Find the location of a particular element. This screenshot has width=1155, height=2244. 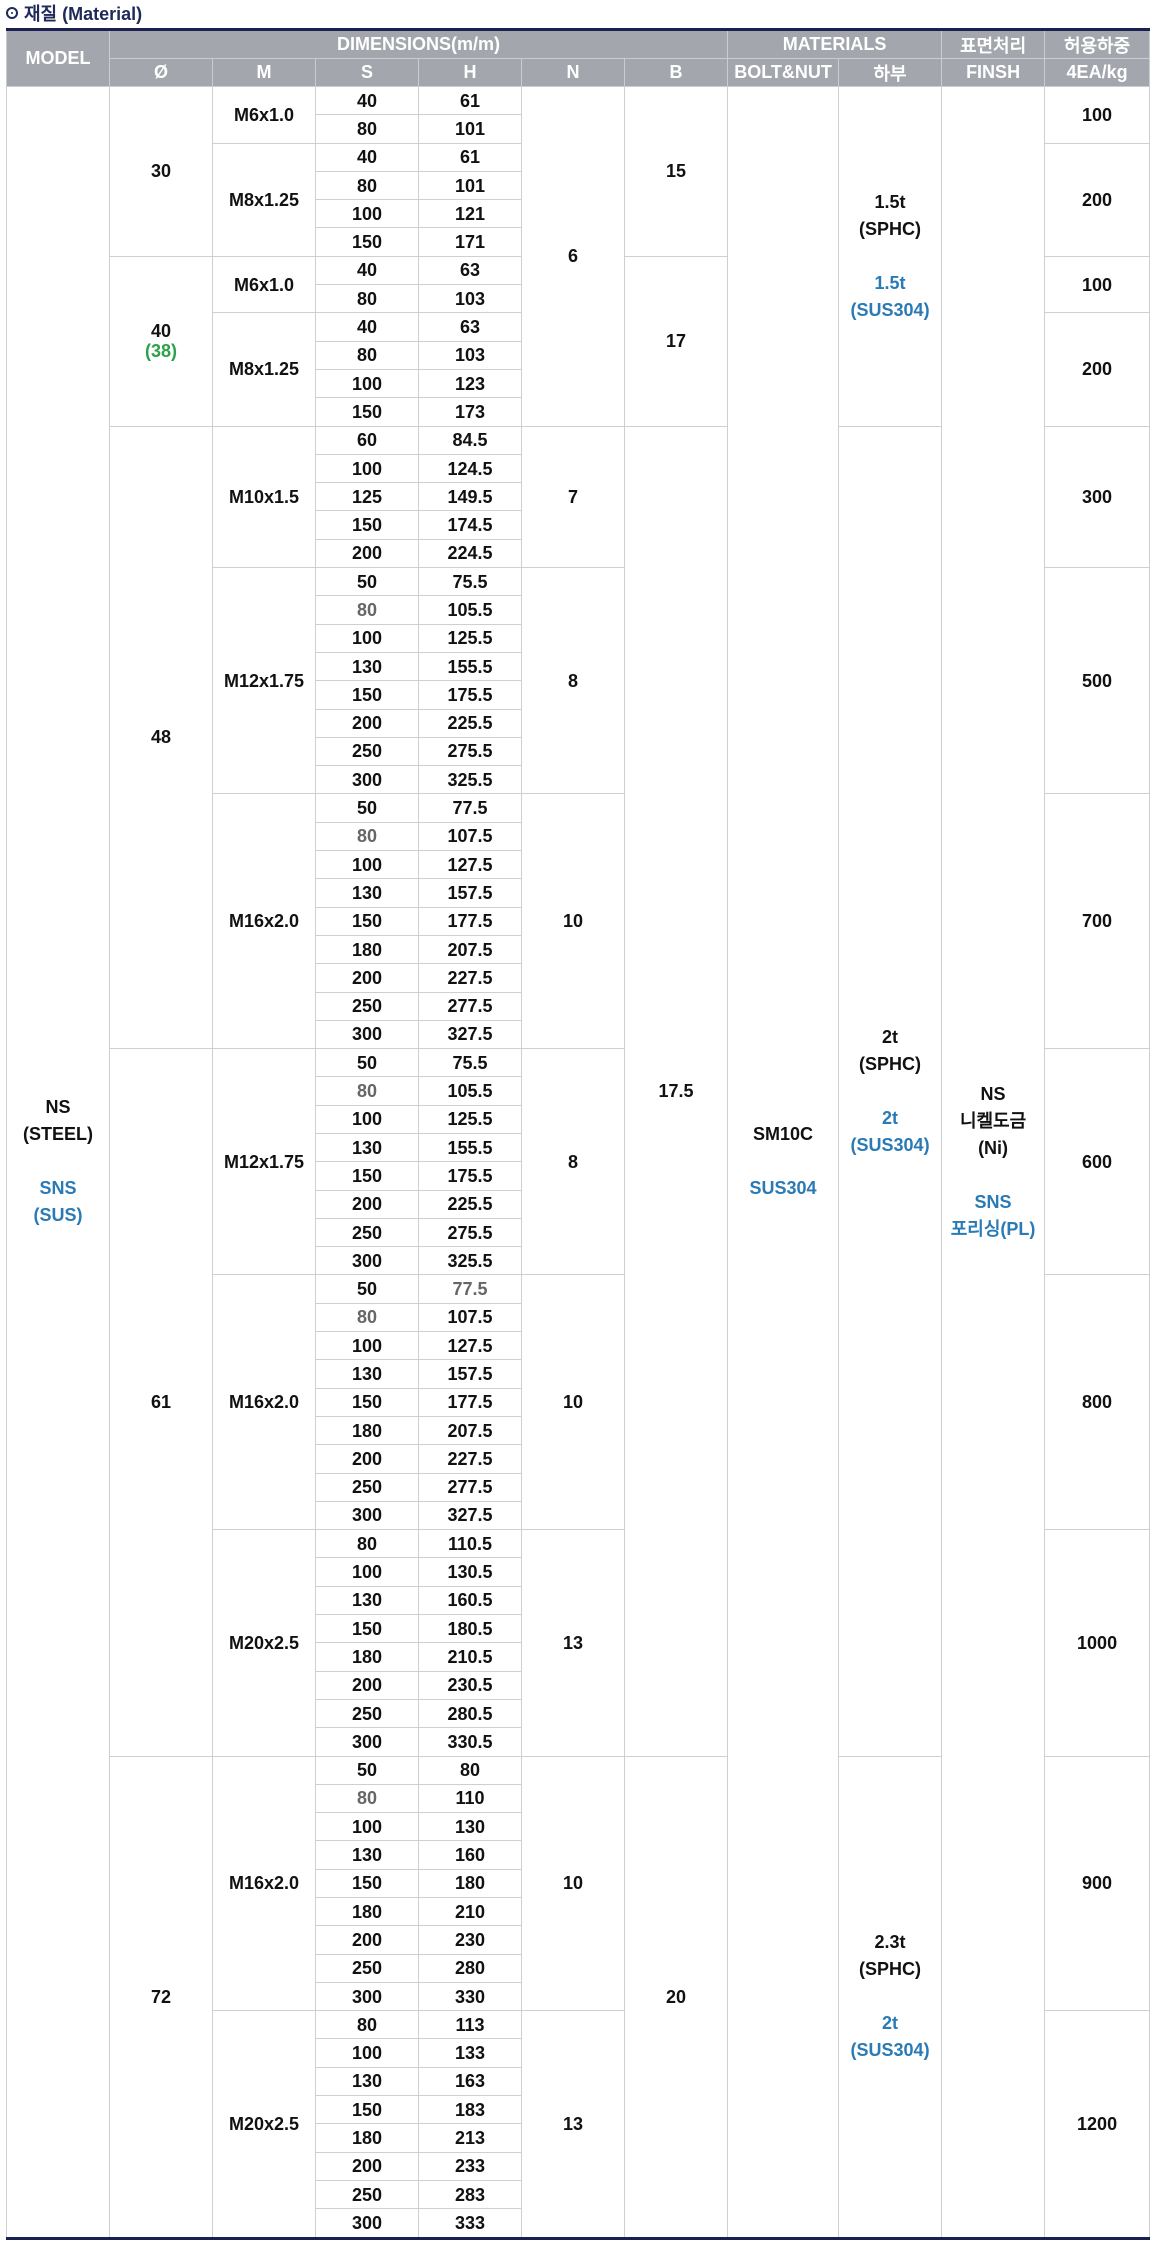

table-row: 250 280.5 is located at coordinates (578, 1713).